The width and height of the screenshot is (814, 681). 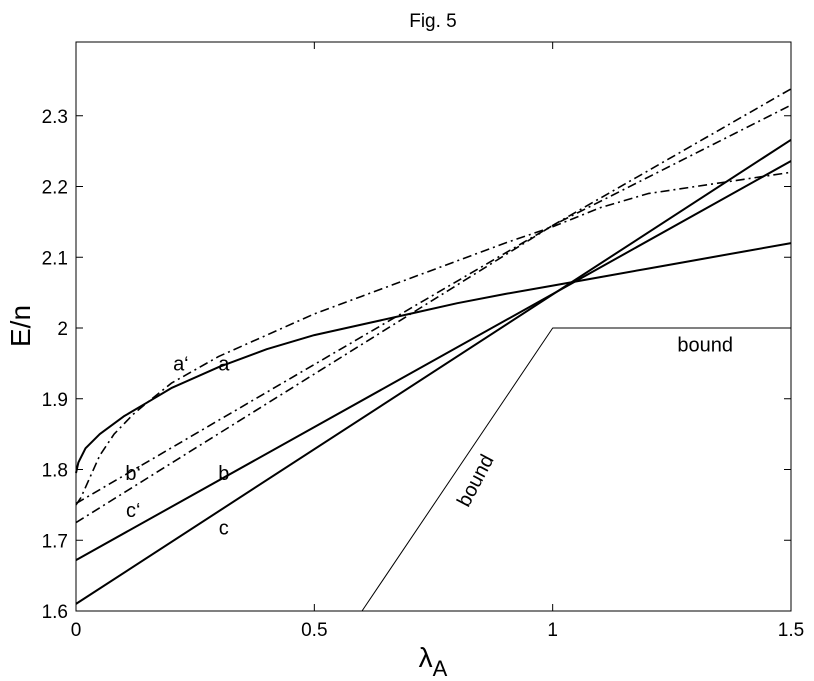 What do you see at coordinates (426, 657) in the screenshot?
I see `x-axis-label-main: λ` at bounding box center [426, 657].